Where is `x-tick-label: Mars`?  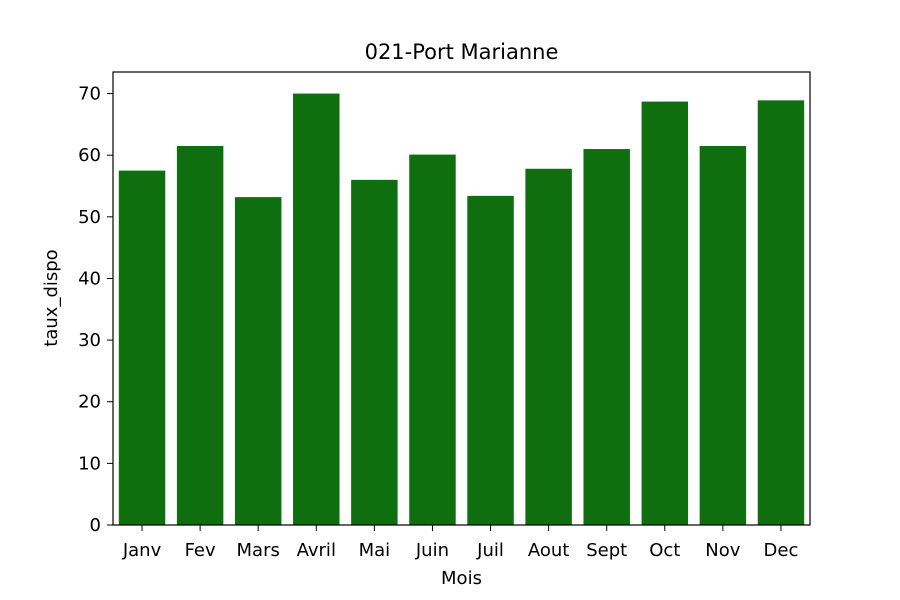 x-tick-label: Mars is located at coordinates (258, 550).